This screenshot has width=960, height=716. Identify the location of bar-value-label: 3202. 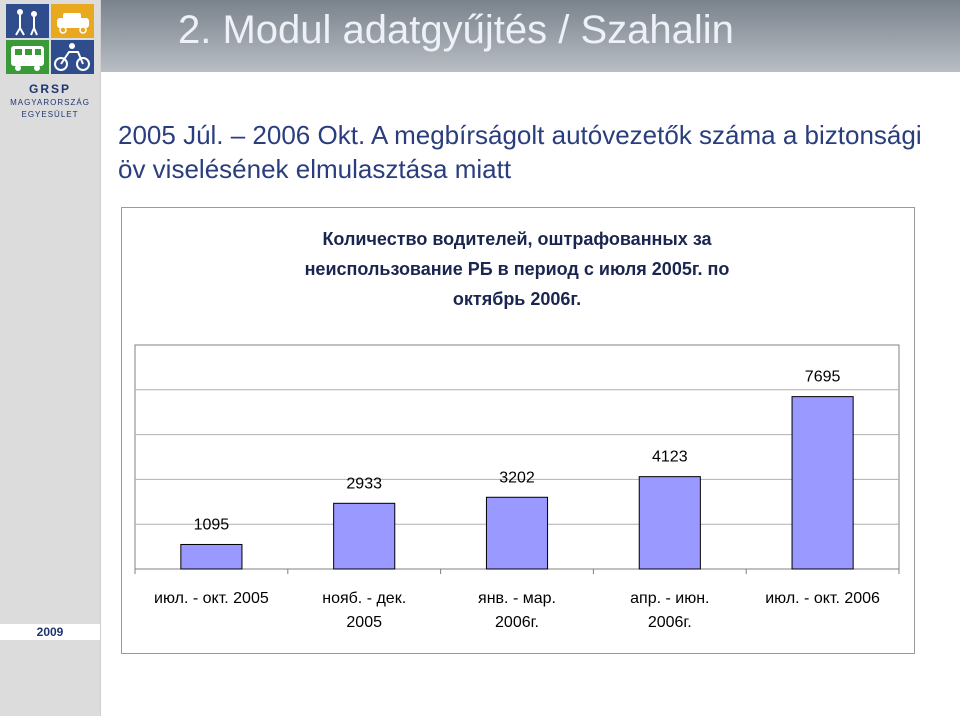
(517, 477).